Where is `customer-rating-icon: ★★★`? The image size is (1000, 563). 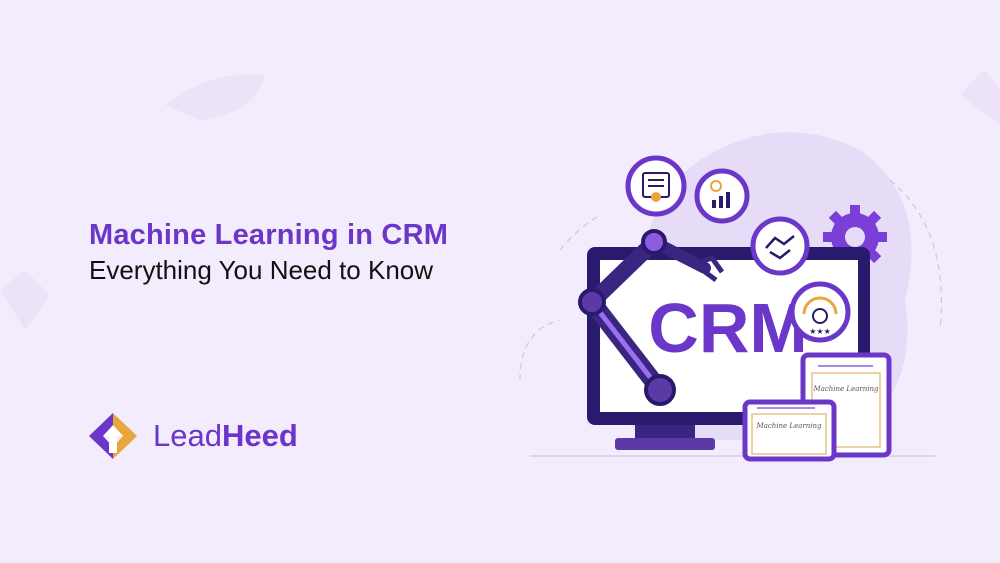 customer-rating-icon: ★★★ is located at coordinates (820, 312).